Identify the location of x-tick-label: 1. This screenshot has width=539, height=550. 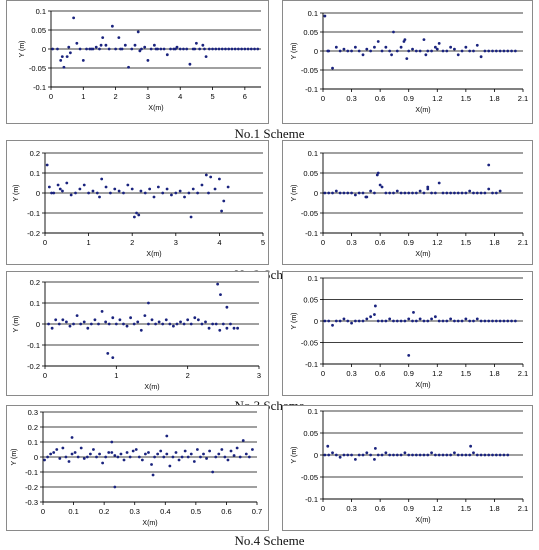
(89, 242).